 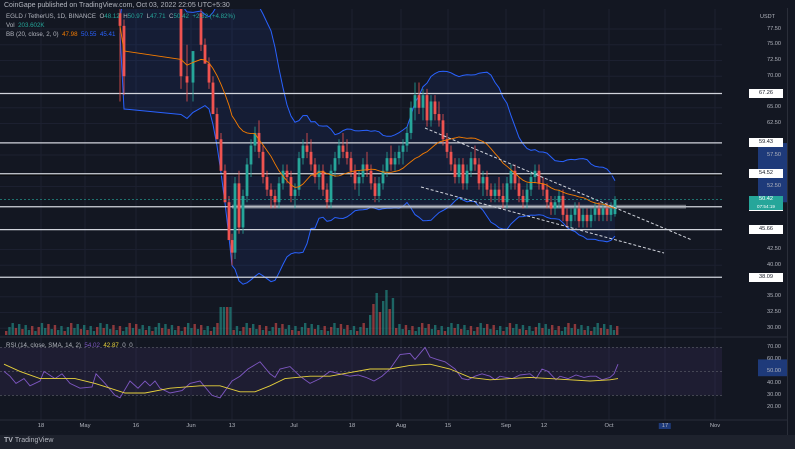 I want to click on level-price-tag: 54.52, so click(x=766, y=174).